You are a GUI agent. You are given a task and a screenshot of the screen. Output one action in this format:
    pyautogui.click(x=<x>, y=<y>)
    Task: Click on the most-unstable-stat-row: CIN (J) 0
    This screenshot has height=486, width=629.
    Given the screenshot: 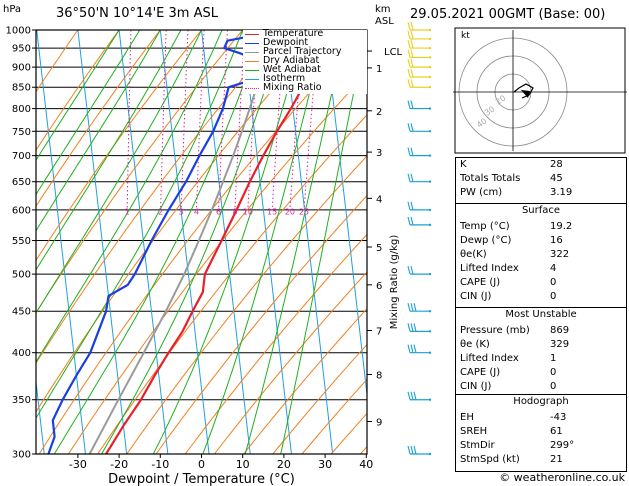 What is the action you would take?
    pyautogui.click(x=541, y=387)
    